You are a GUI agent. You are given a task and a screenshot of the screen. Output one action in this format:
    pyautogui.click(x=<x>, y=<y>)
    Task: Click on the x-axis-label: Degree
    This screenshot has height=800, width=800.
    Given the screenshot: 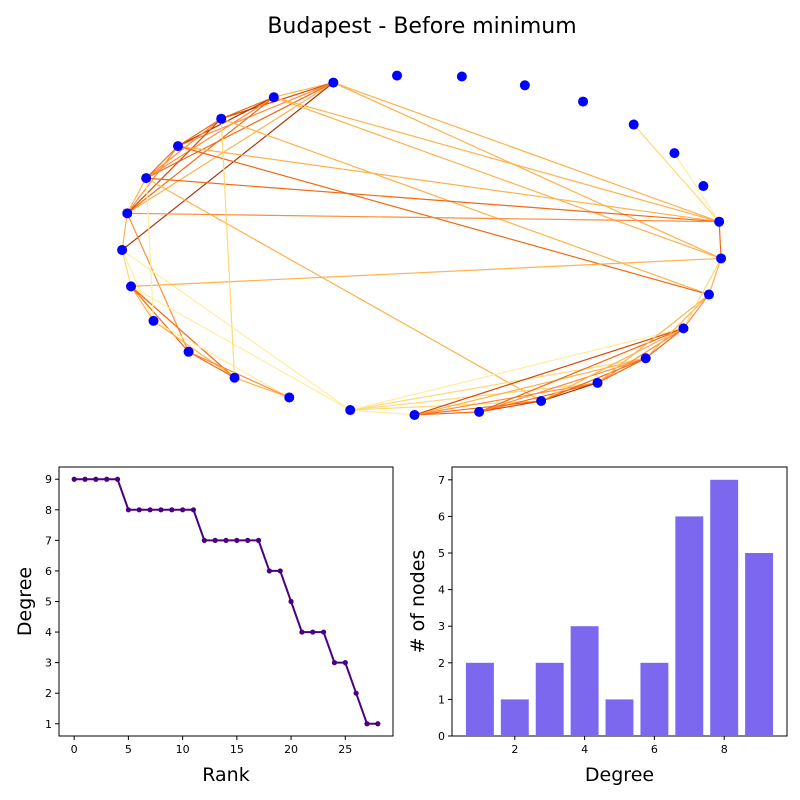 What is the action you would take?
    pyautogui.click(x=619, y=775)
    